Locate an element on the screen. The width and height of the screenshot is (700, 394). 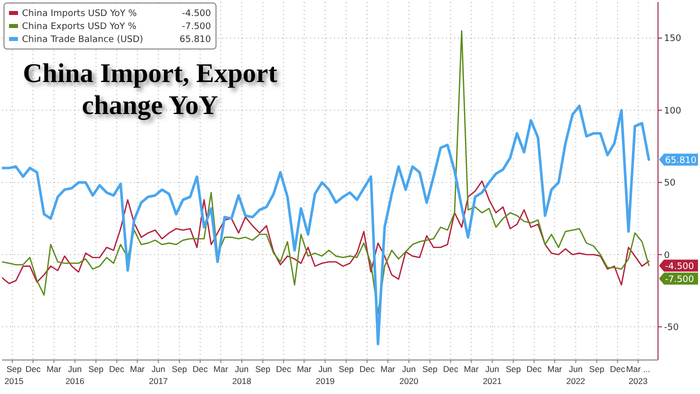
text: -4.500 is located at coordinates (196, 14).